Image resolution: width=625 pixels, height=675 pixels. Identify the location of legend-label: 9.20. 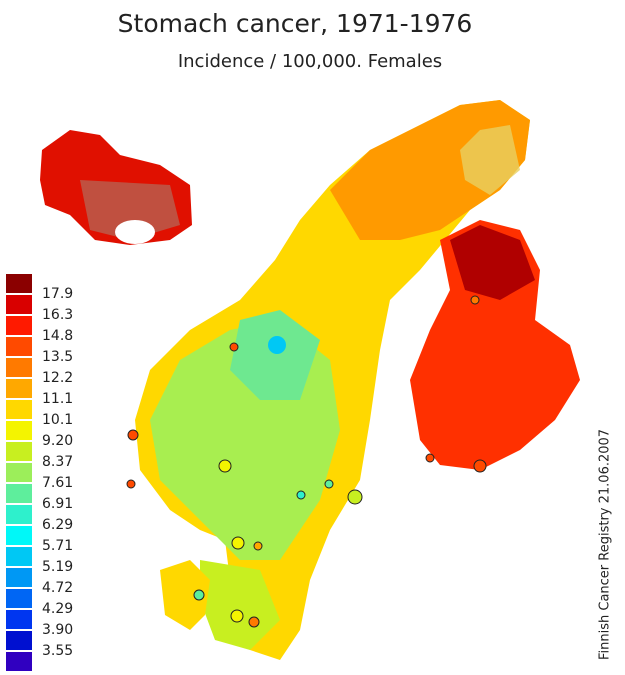
(57, 441).